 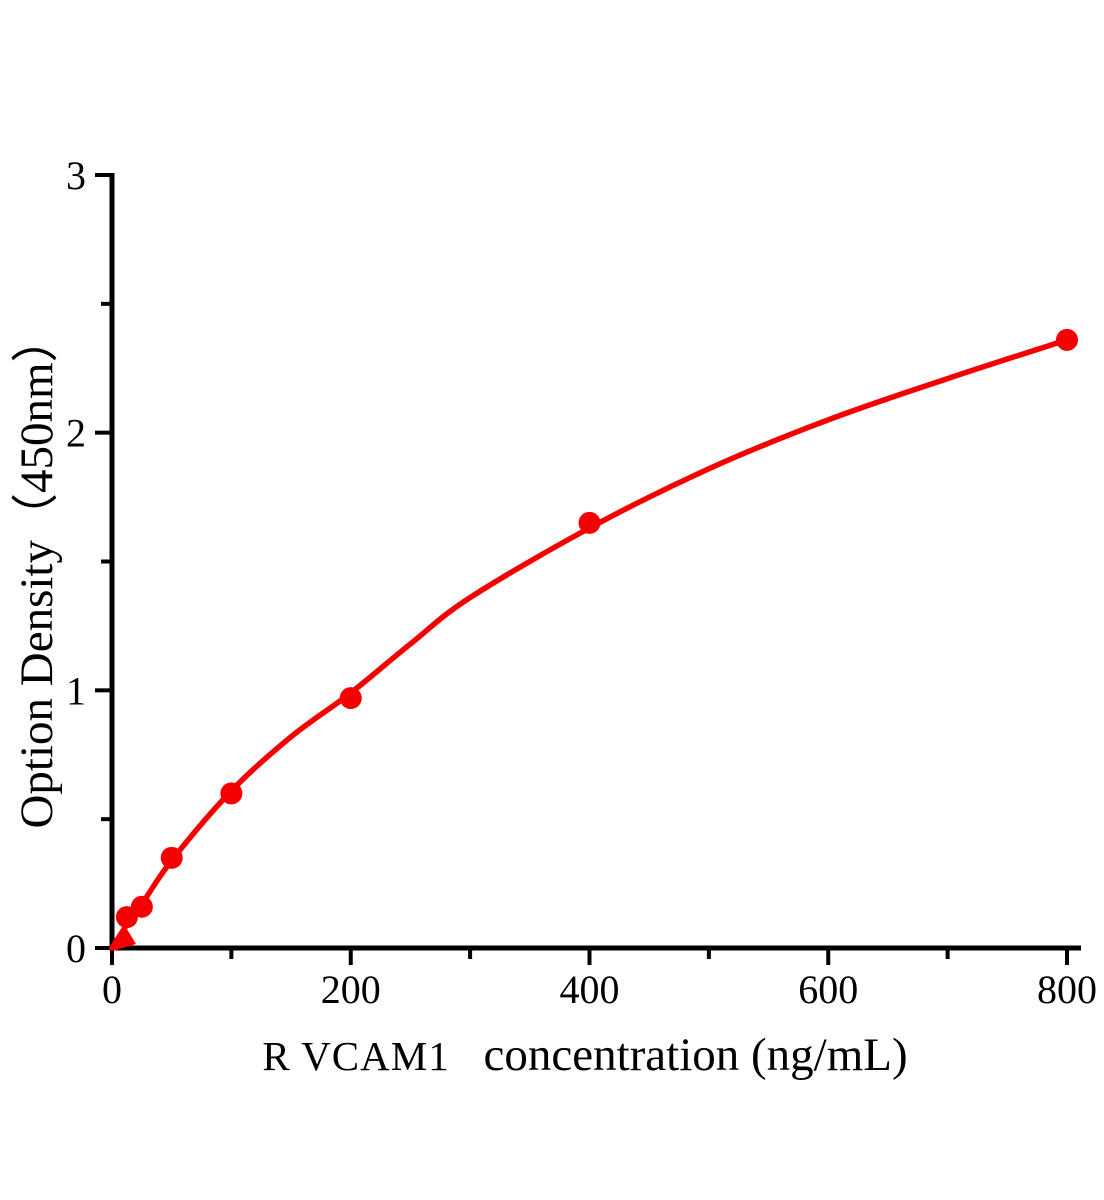 What do you see at coordinates (112, 989) in the screenshot?
I see `x-tick-label: 0` at bounding box center [112, 989].